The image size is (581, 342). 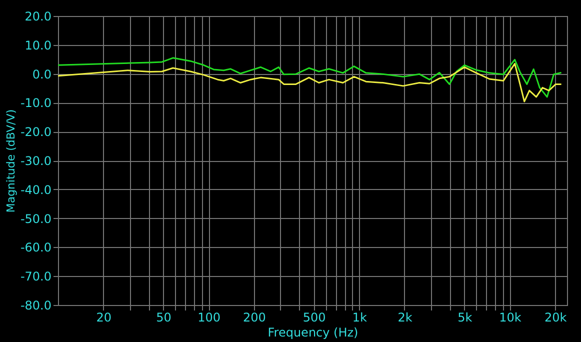 What do you see at coordinates (38, 45) in the screenshot?
I see `y-tick-label: 10.0` at bounding box center [38, 45].